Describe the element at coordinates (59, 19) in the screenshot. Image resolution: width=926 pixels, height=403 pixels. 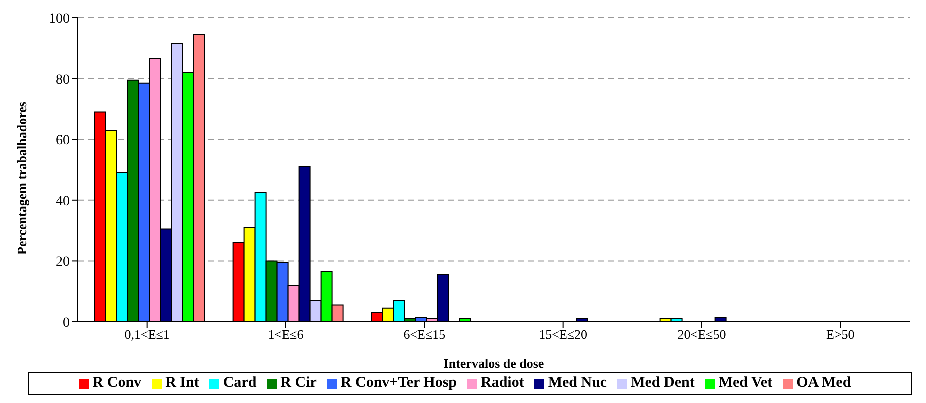
I see `y-tick-label: 100` at that location.